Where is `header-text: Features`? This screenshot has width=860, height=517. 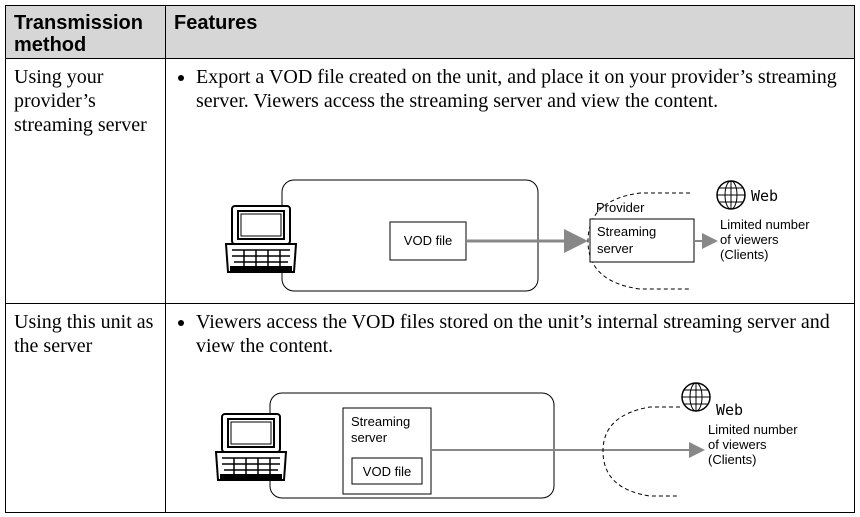
header-text: Features is located at coordinates (216, 23).